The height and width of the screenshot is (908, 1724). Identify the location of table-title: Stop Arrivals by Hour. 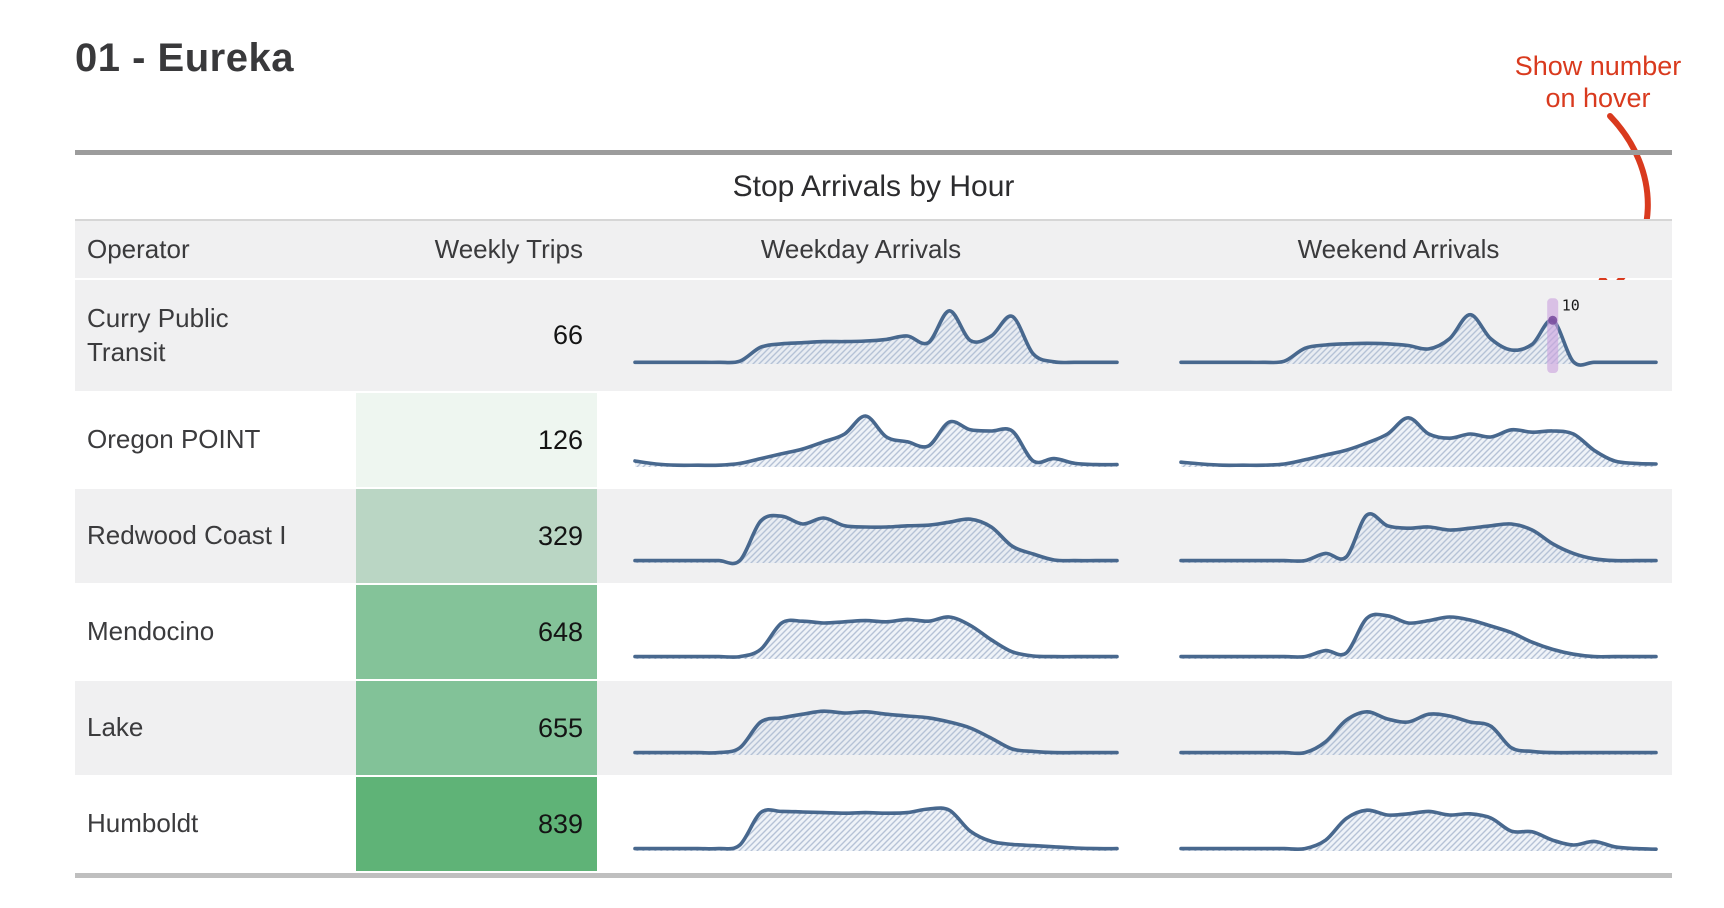
(873, 188).